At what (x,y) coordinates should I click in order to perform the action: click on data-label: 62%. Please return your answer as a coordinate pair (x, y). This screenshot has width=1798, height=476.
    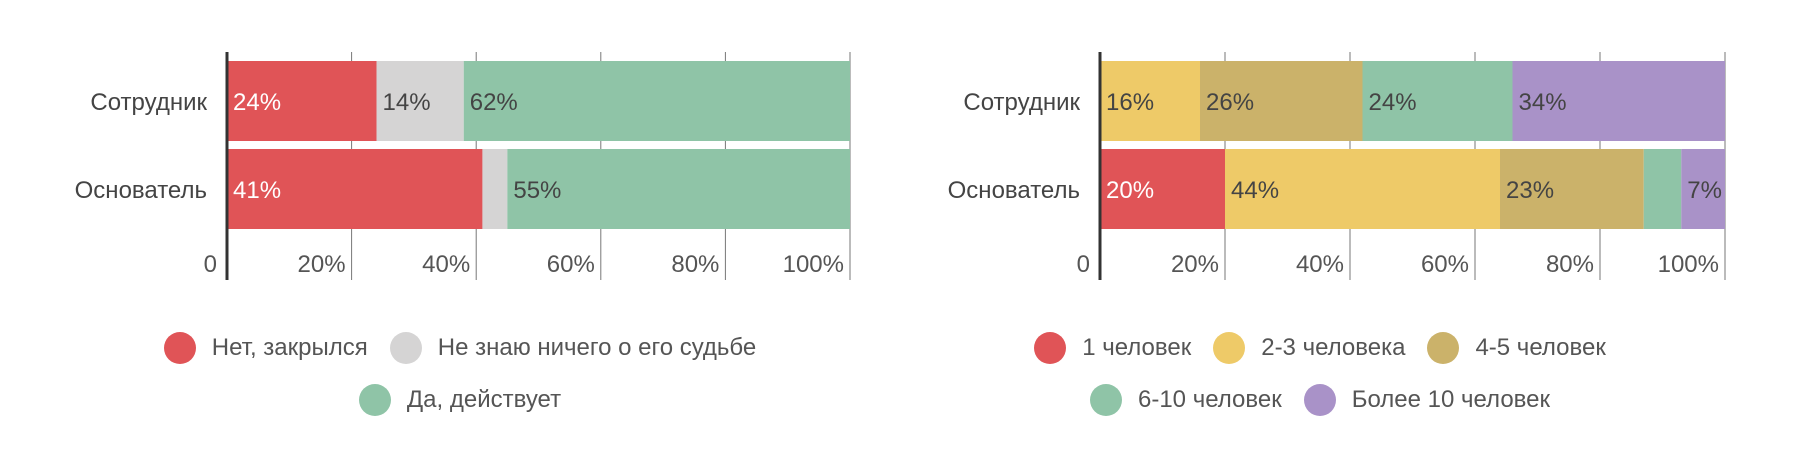
    Looking at the image, I should click on (494, 102).